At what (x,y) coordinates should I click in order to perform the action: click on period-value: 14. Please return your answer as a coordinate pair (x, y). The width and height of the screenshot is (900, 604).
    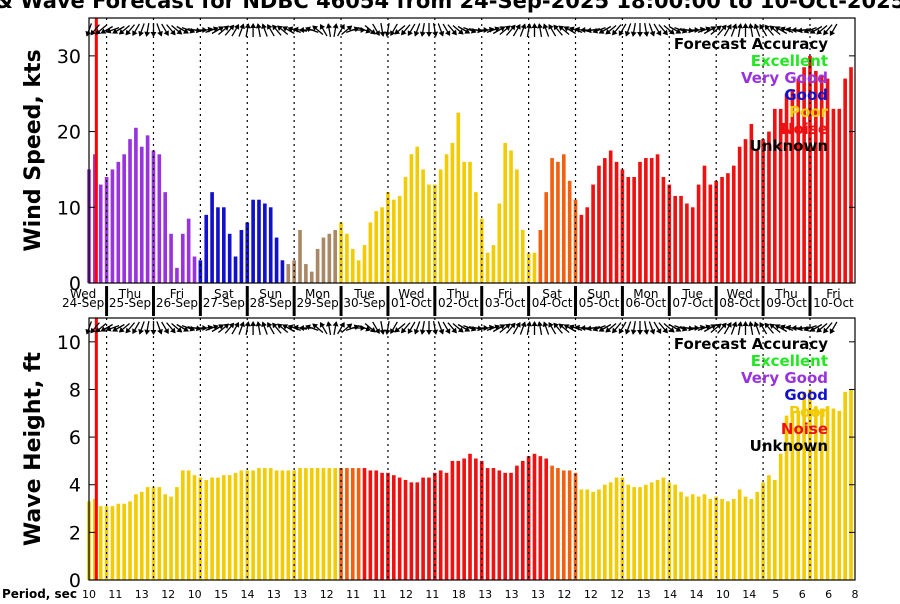
    Looking at the image, I should click on (248, 594).